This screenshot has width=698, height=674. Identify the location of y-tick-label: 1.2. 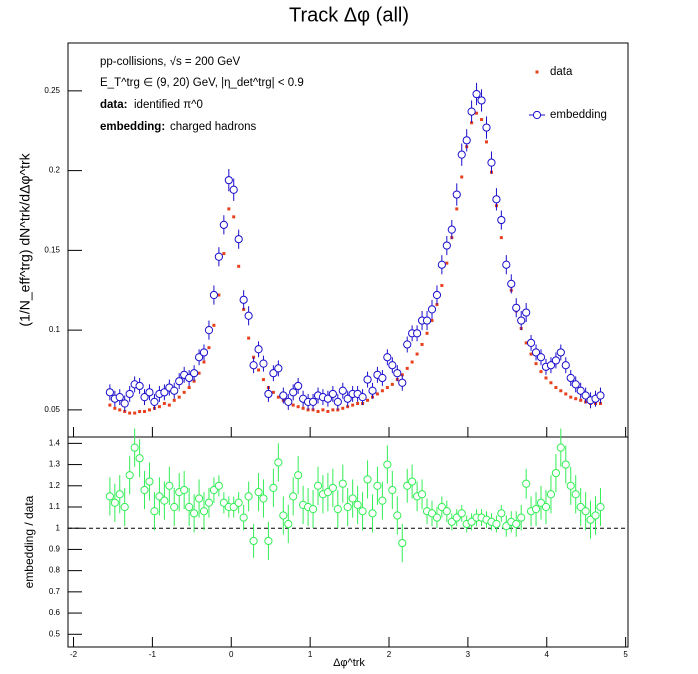
(55, 485).